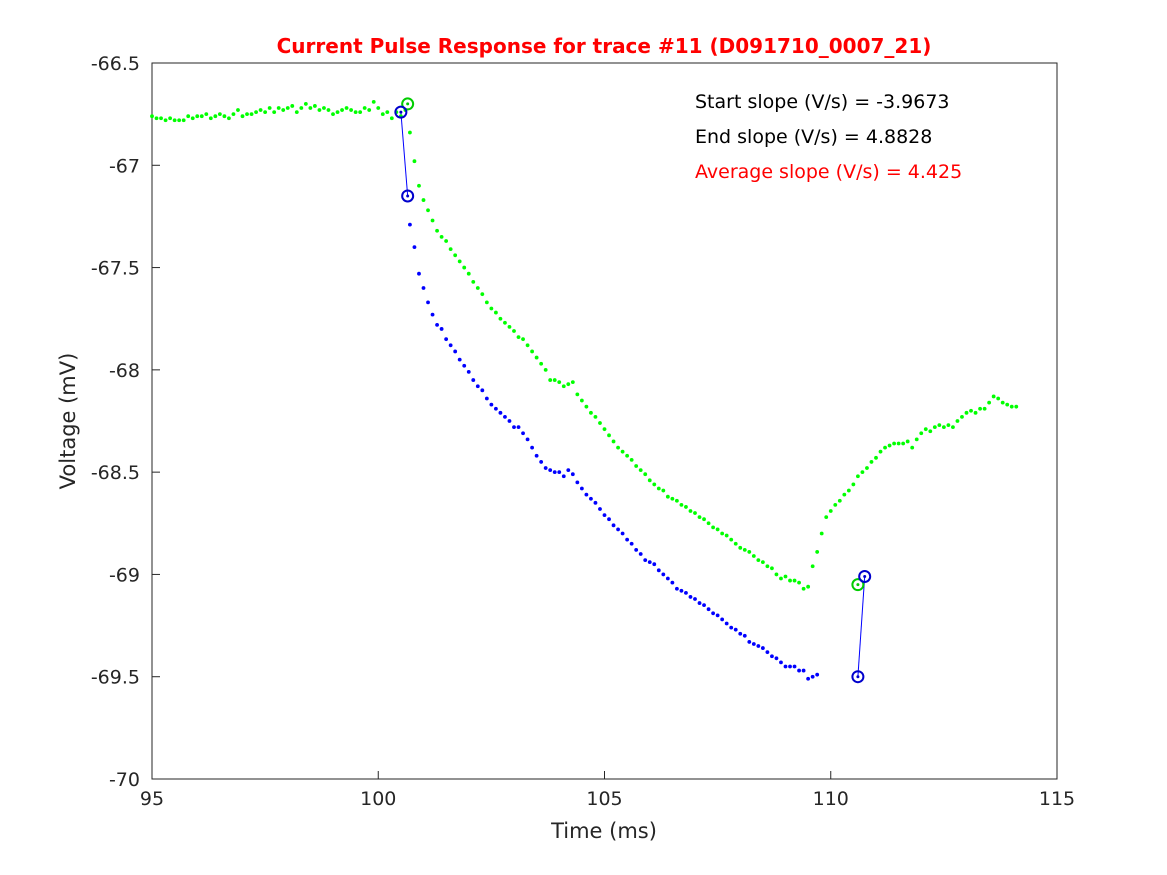 This screenshot has height=875, width=1167. Describe the element at coordinates (404, 154) in the screenshot. I see `slope-line` at that location.